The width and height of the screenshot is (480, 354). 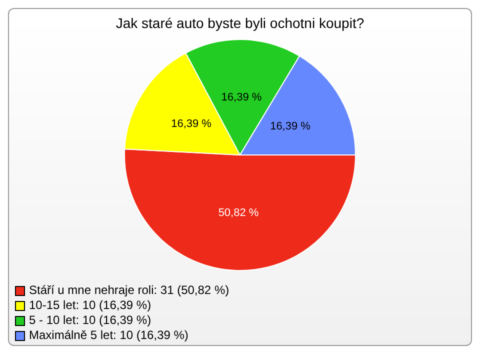 I want to click on data-label: 50,82 %, so click(x=238, y=212).